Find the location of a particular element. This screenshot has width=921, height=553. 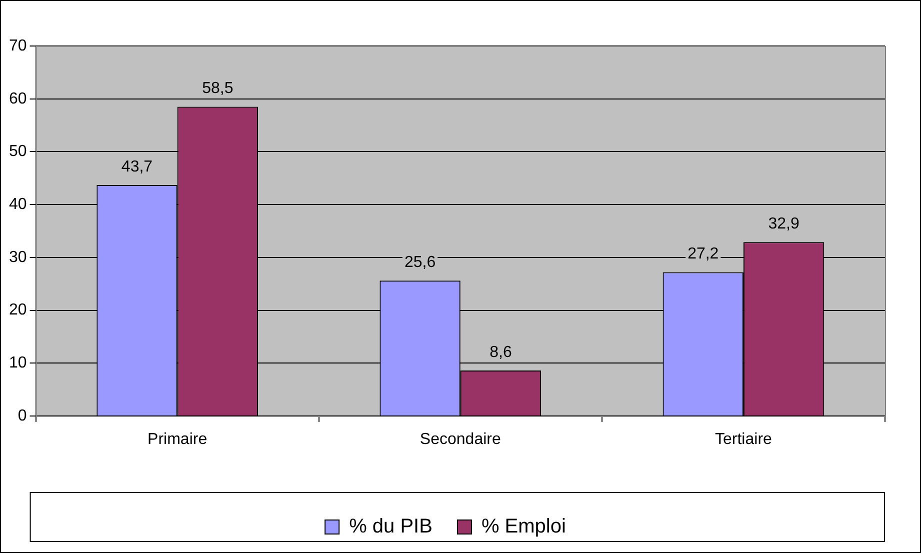

y-tick-label: 10 is located at coordinates (18, 363).